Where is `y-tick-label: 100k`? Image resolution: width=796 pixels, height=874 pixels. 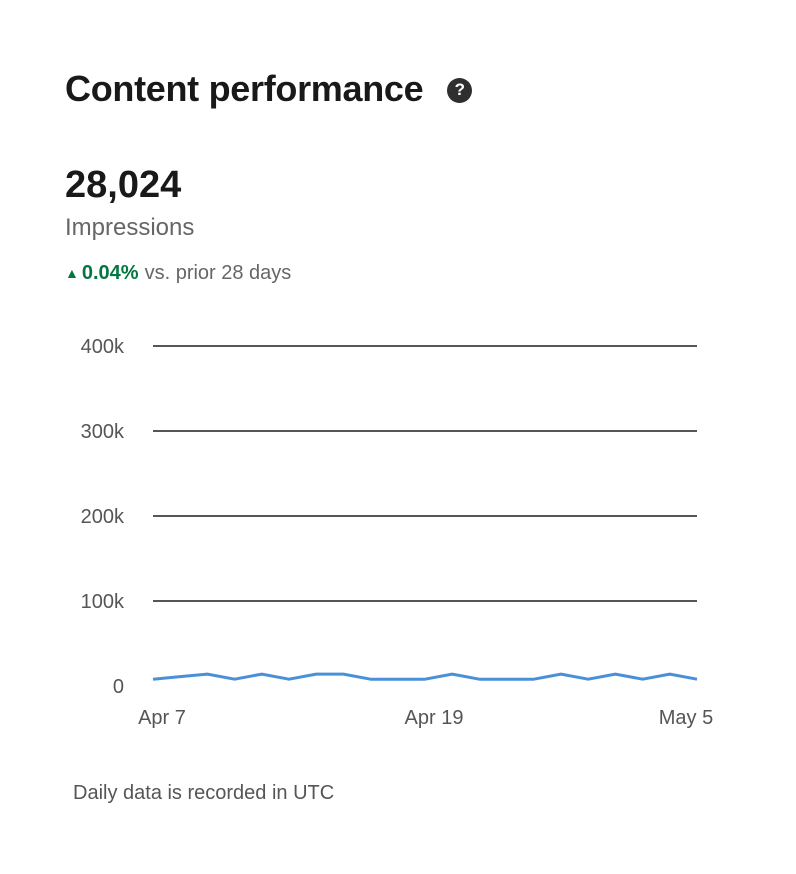
y-tick-label: 100k is located at coordinates (103, 602).